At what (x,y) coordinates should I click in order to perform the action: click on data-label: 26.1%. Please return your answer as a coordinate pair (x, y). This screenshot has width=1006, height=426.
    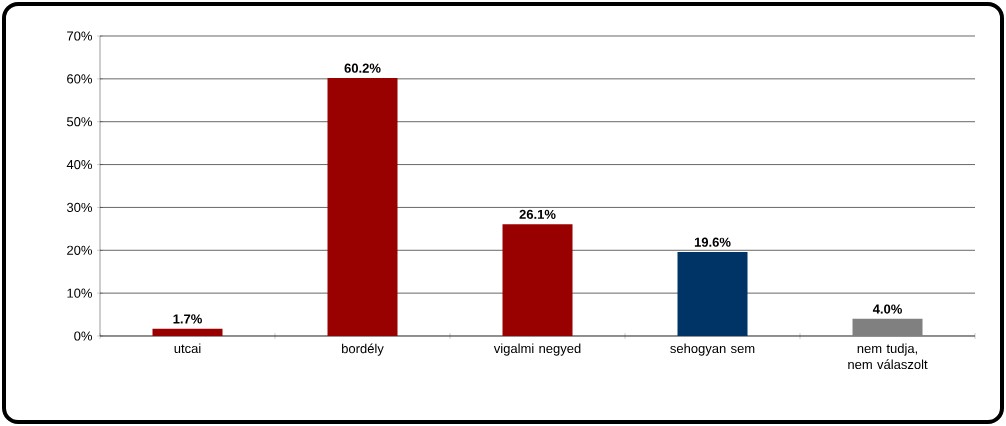
    Looking at the image, I should click on (537, 214).